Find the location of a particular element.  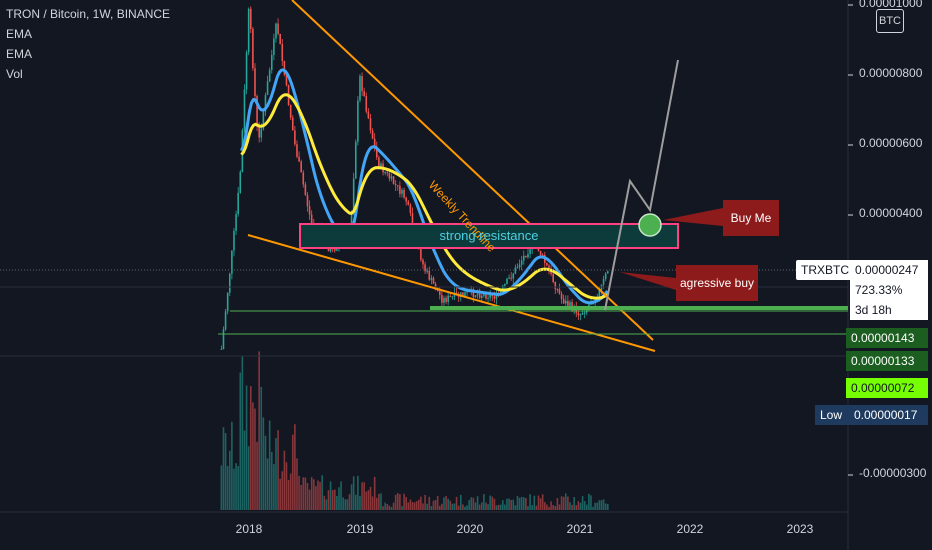

volume-bars is located at coordinates (414, 430).